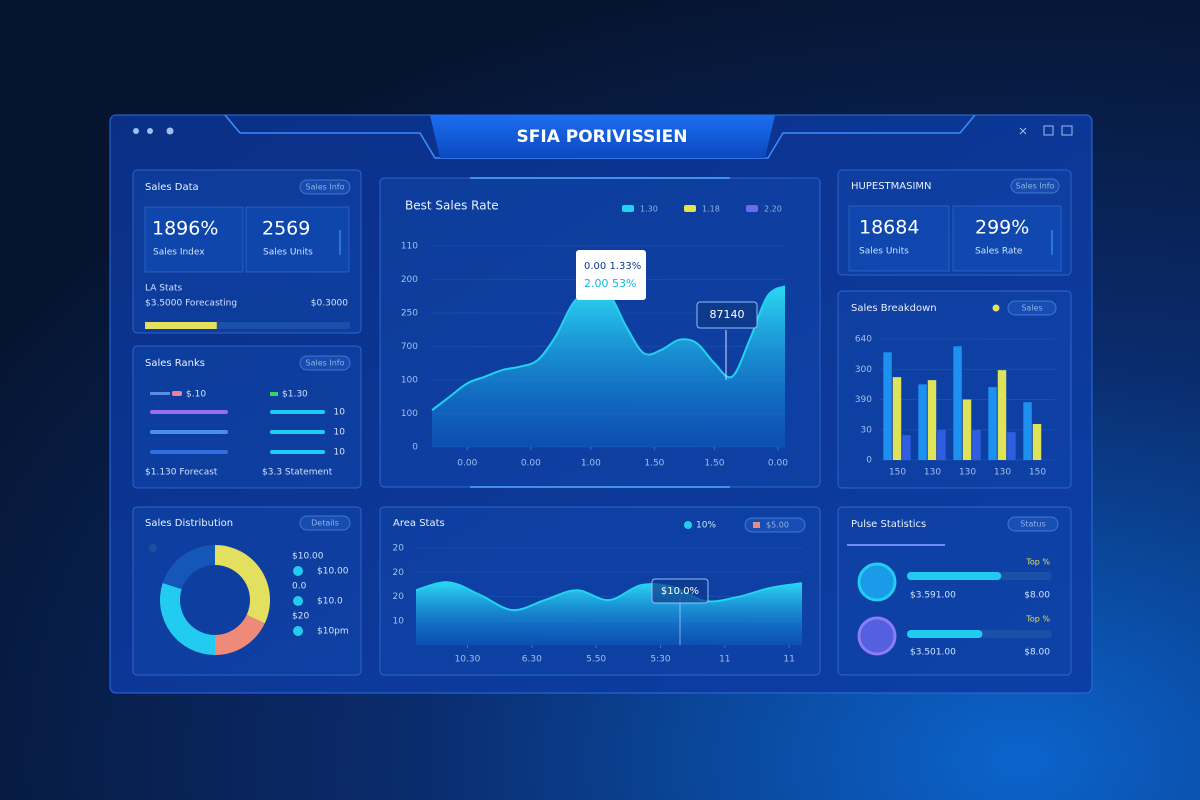 The image size is (1200, 800). What do you see at coordinates (610, 283) in the screenshot?
I see `tooltip-text: 2.00 53%` at bounding box center [610, 283].